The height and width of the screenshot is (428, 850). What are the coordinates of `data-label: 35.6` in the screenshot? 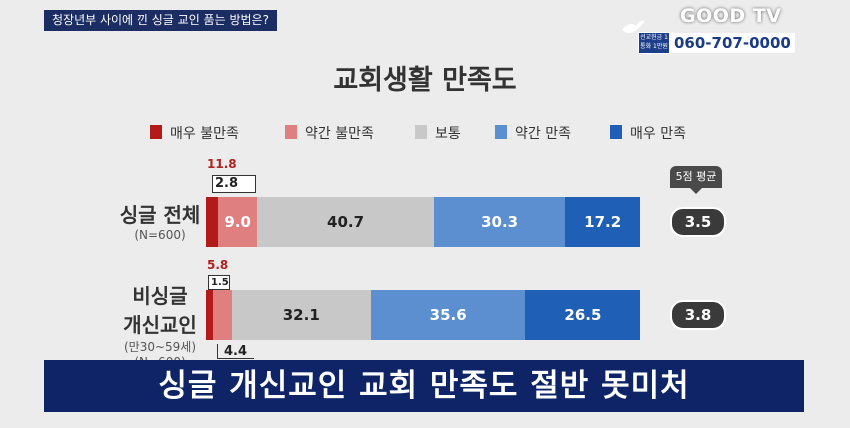 It's located at (448, 315).